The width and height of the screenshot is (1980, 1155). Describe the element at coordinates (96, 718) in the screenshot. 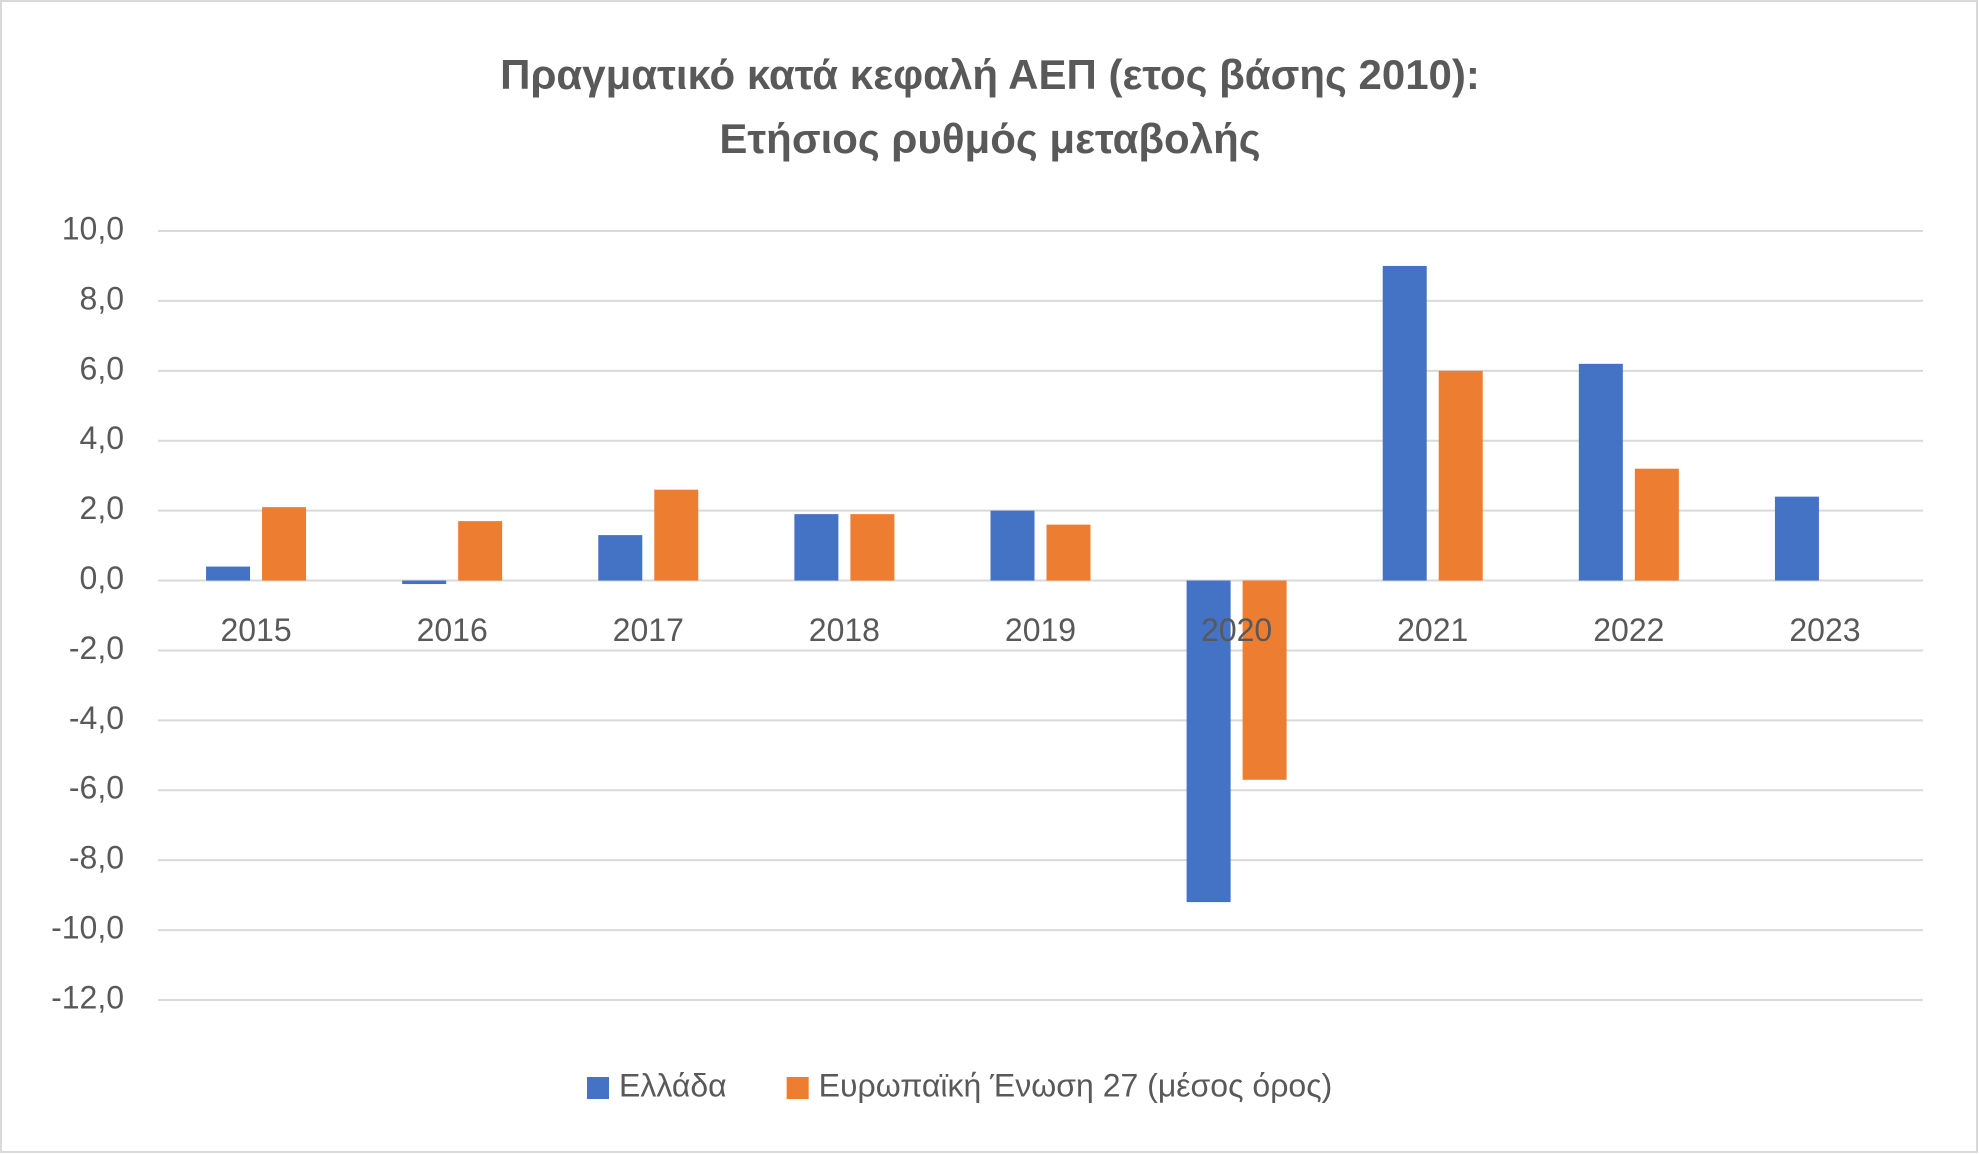

I see `y-tick-label: -4,0` at that location.